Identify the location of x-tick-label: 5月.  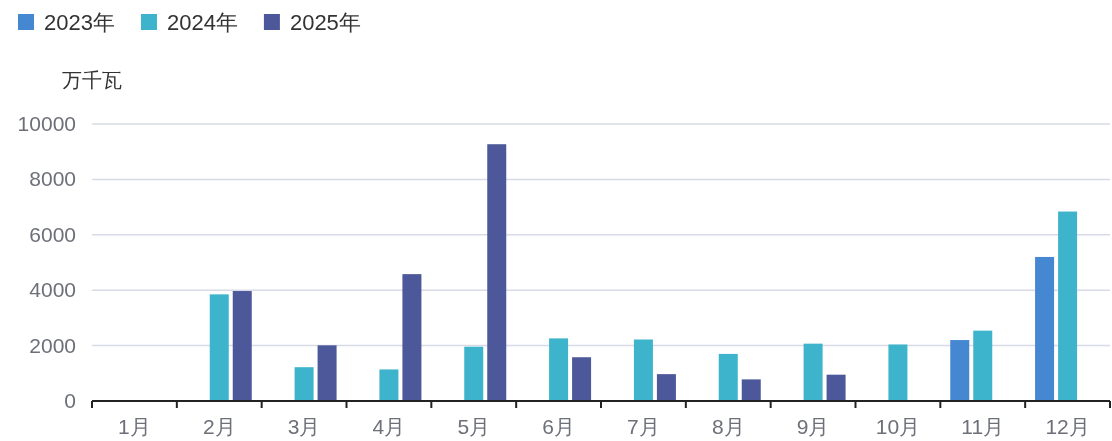
(474, 426).